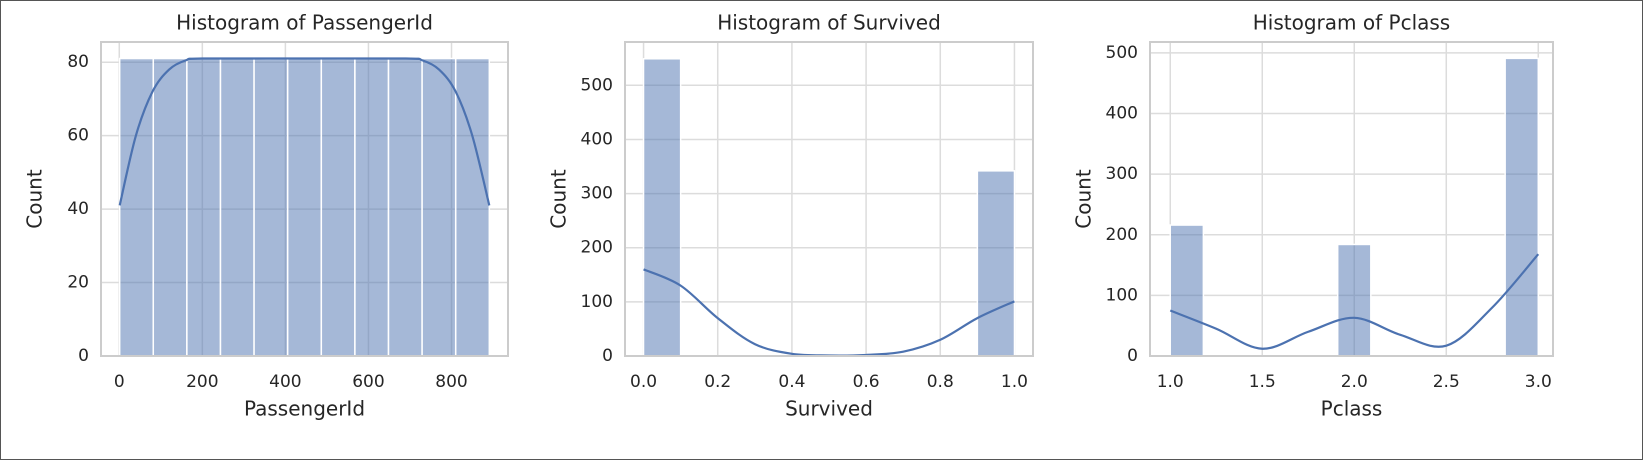  What do you see at coordinates (1446, 382) in the screenshot?
I see `x-tick-label: 2.5` at bounding box center [1446, 382].